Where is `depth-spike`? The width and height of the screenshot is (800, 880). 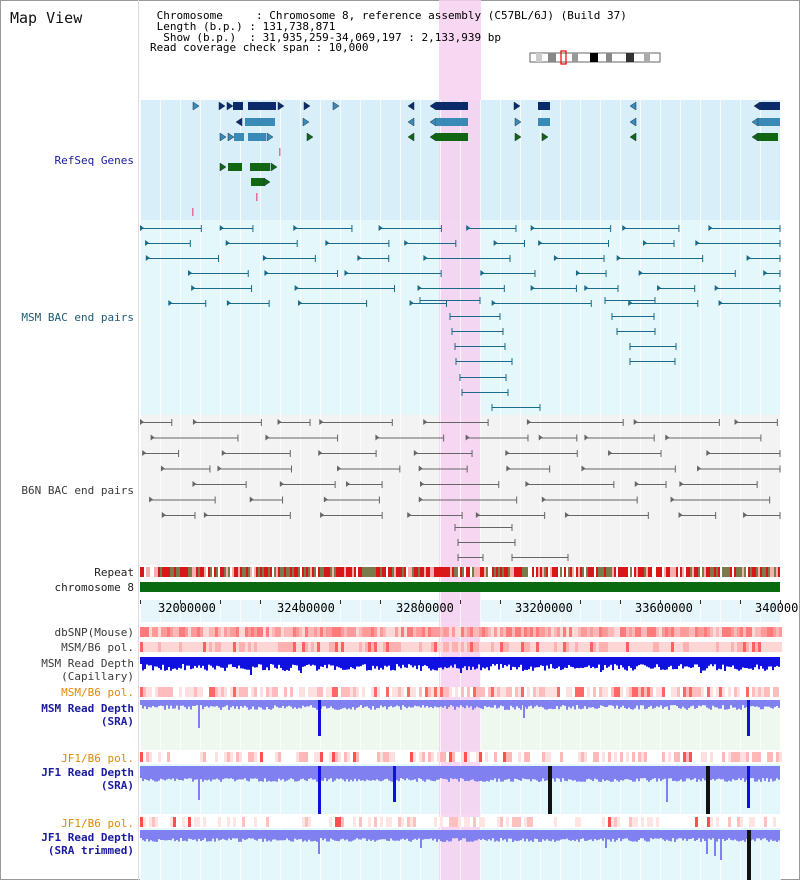
depth-spike is located at coordinates (748, 718).